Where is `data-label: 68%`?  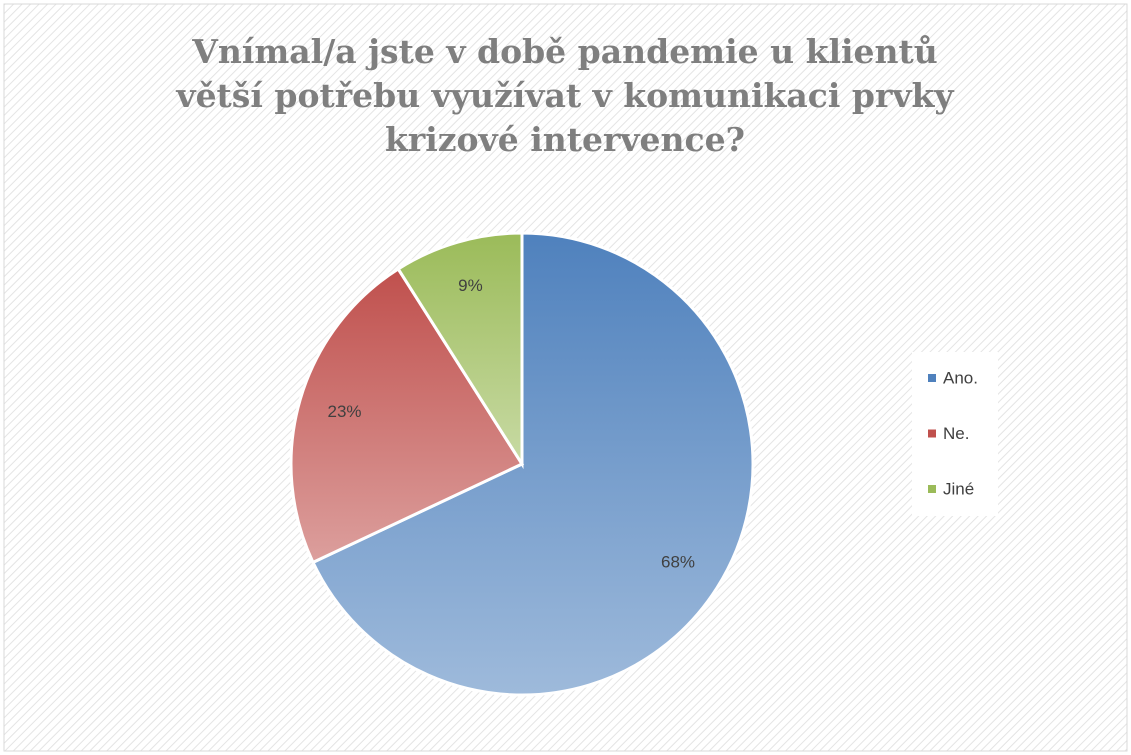
data-label: 68% is located at coordinates (678, 562).